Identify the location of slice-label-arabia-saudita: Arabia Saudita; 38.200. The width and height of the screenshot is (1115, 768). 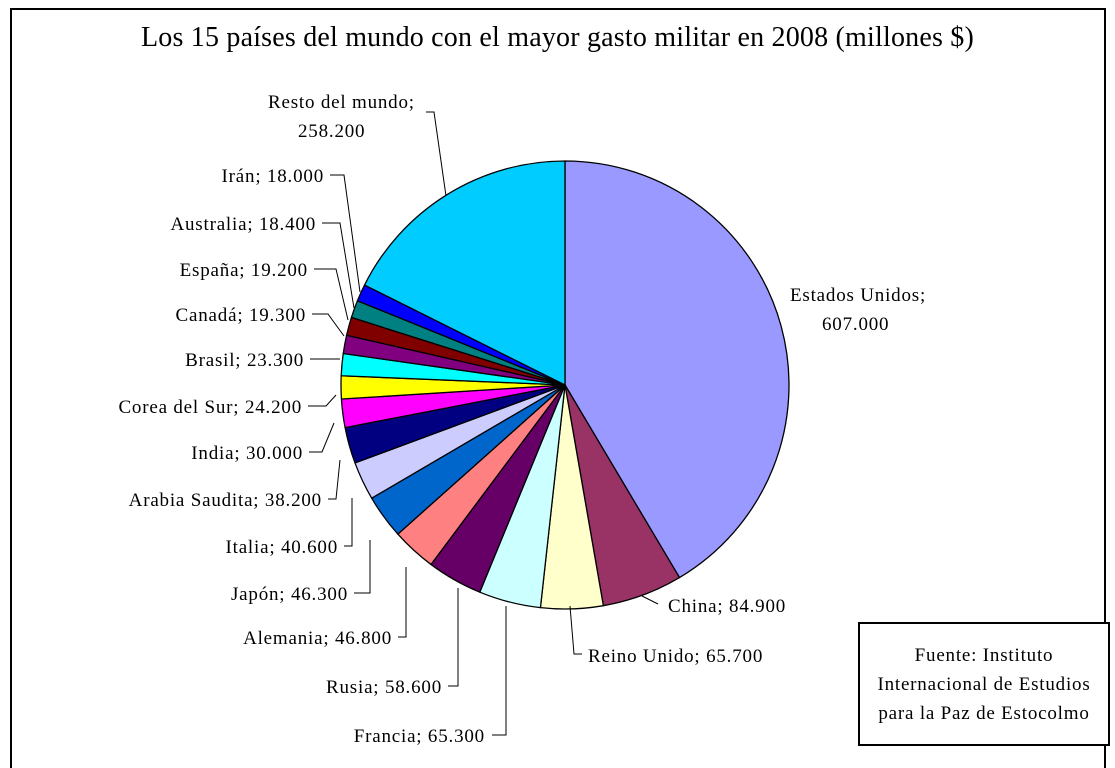
(225, 500).